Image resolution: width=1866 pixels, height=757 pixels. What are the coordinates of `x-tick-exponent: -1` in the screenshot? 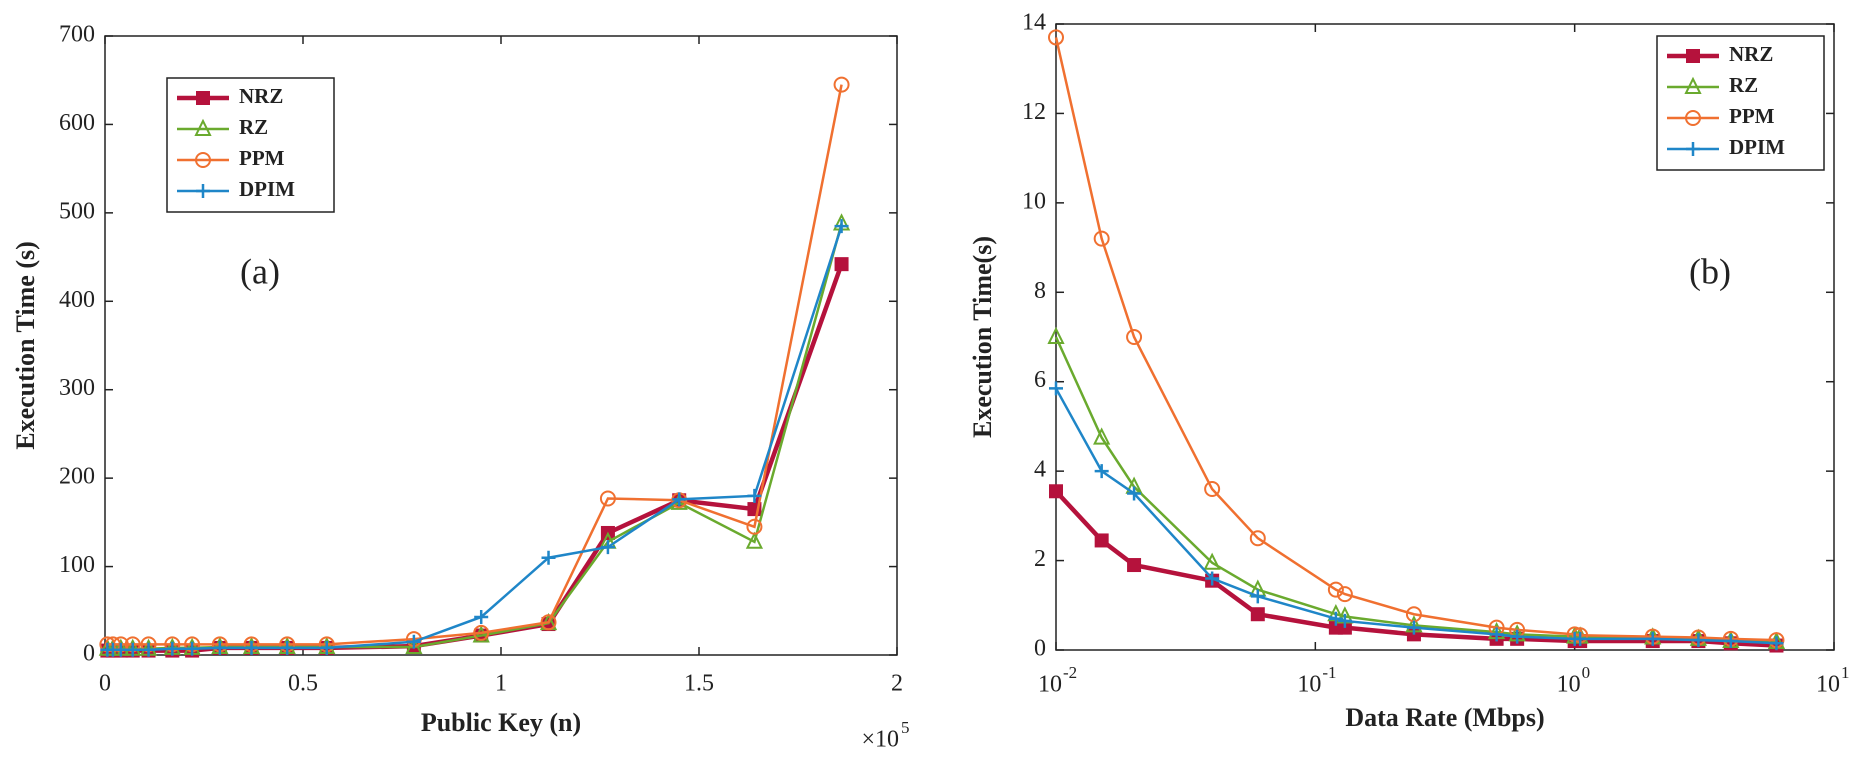 It's located at (1329, 672).